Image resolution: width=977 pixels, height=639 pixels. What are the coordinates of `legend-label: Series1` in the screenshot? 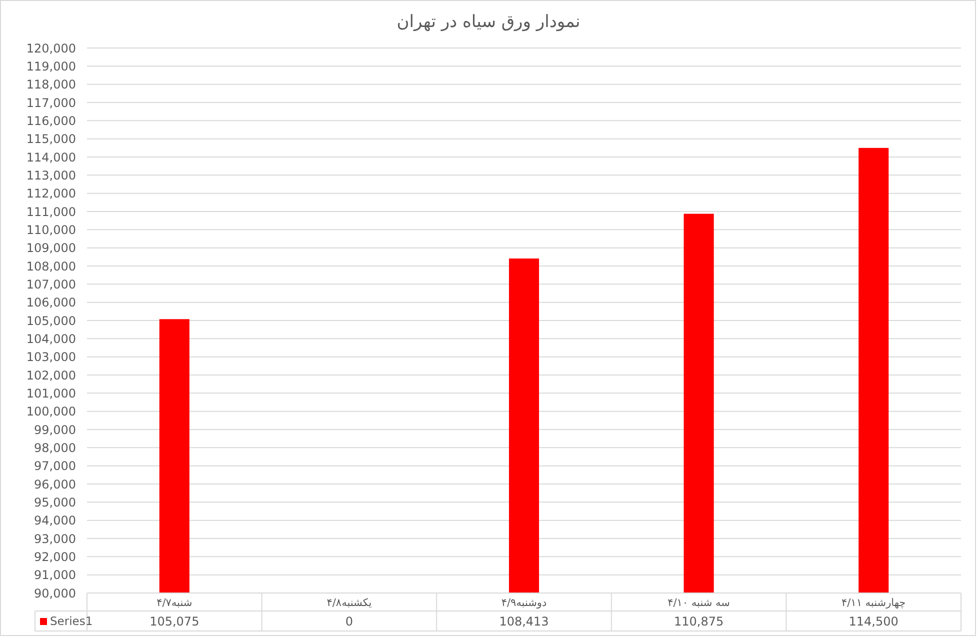 It's located at (71, 621).